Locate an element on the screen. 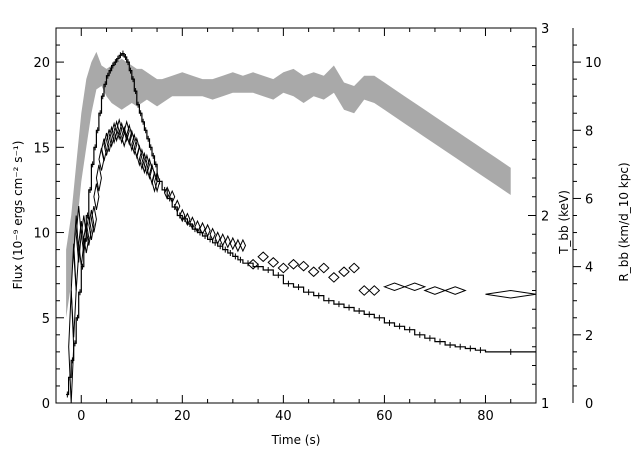 This screenshot has width=640, height=457. y2-tick-label: 3 is located at coordinates (545, 29).